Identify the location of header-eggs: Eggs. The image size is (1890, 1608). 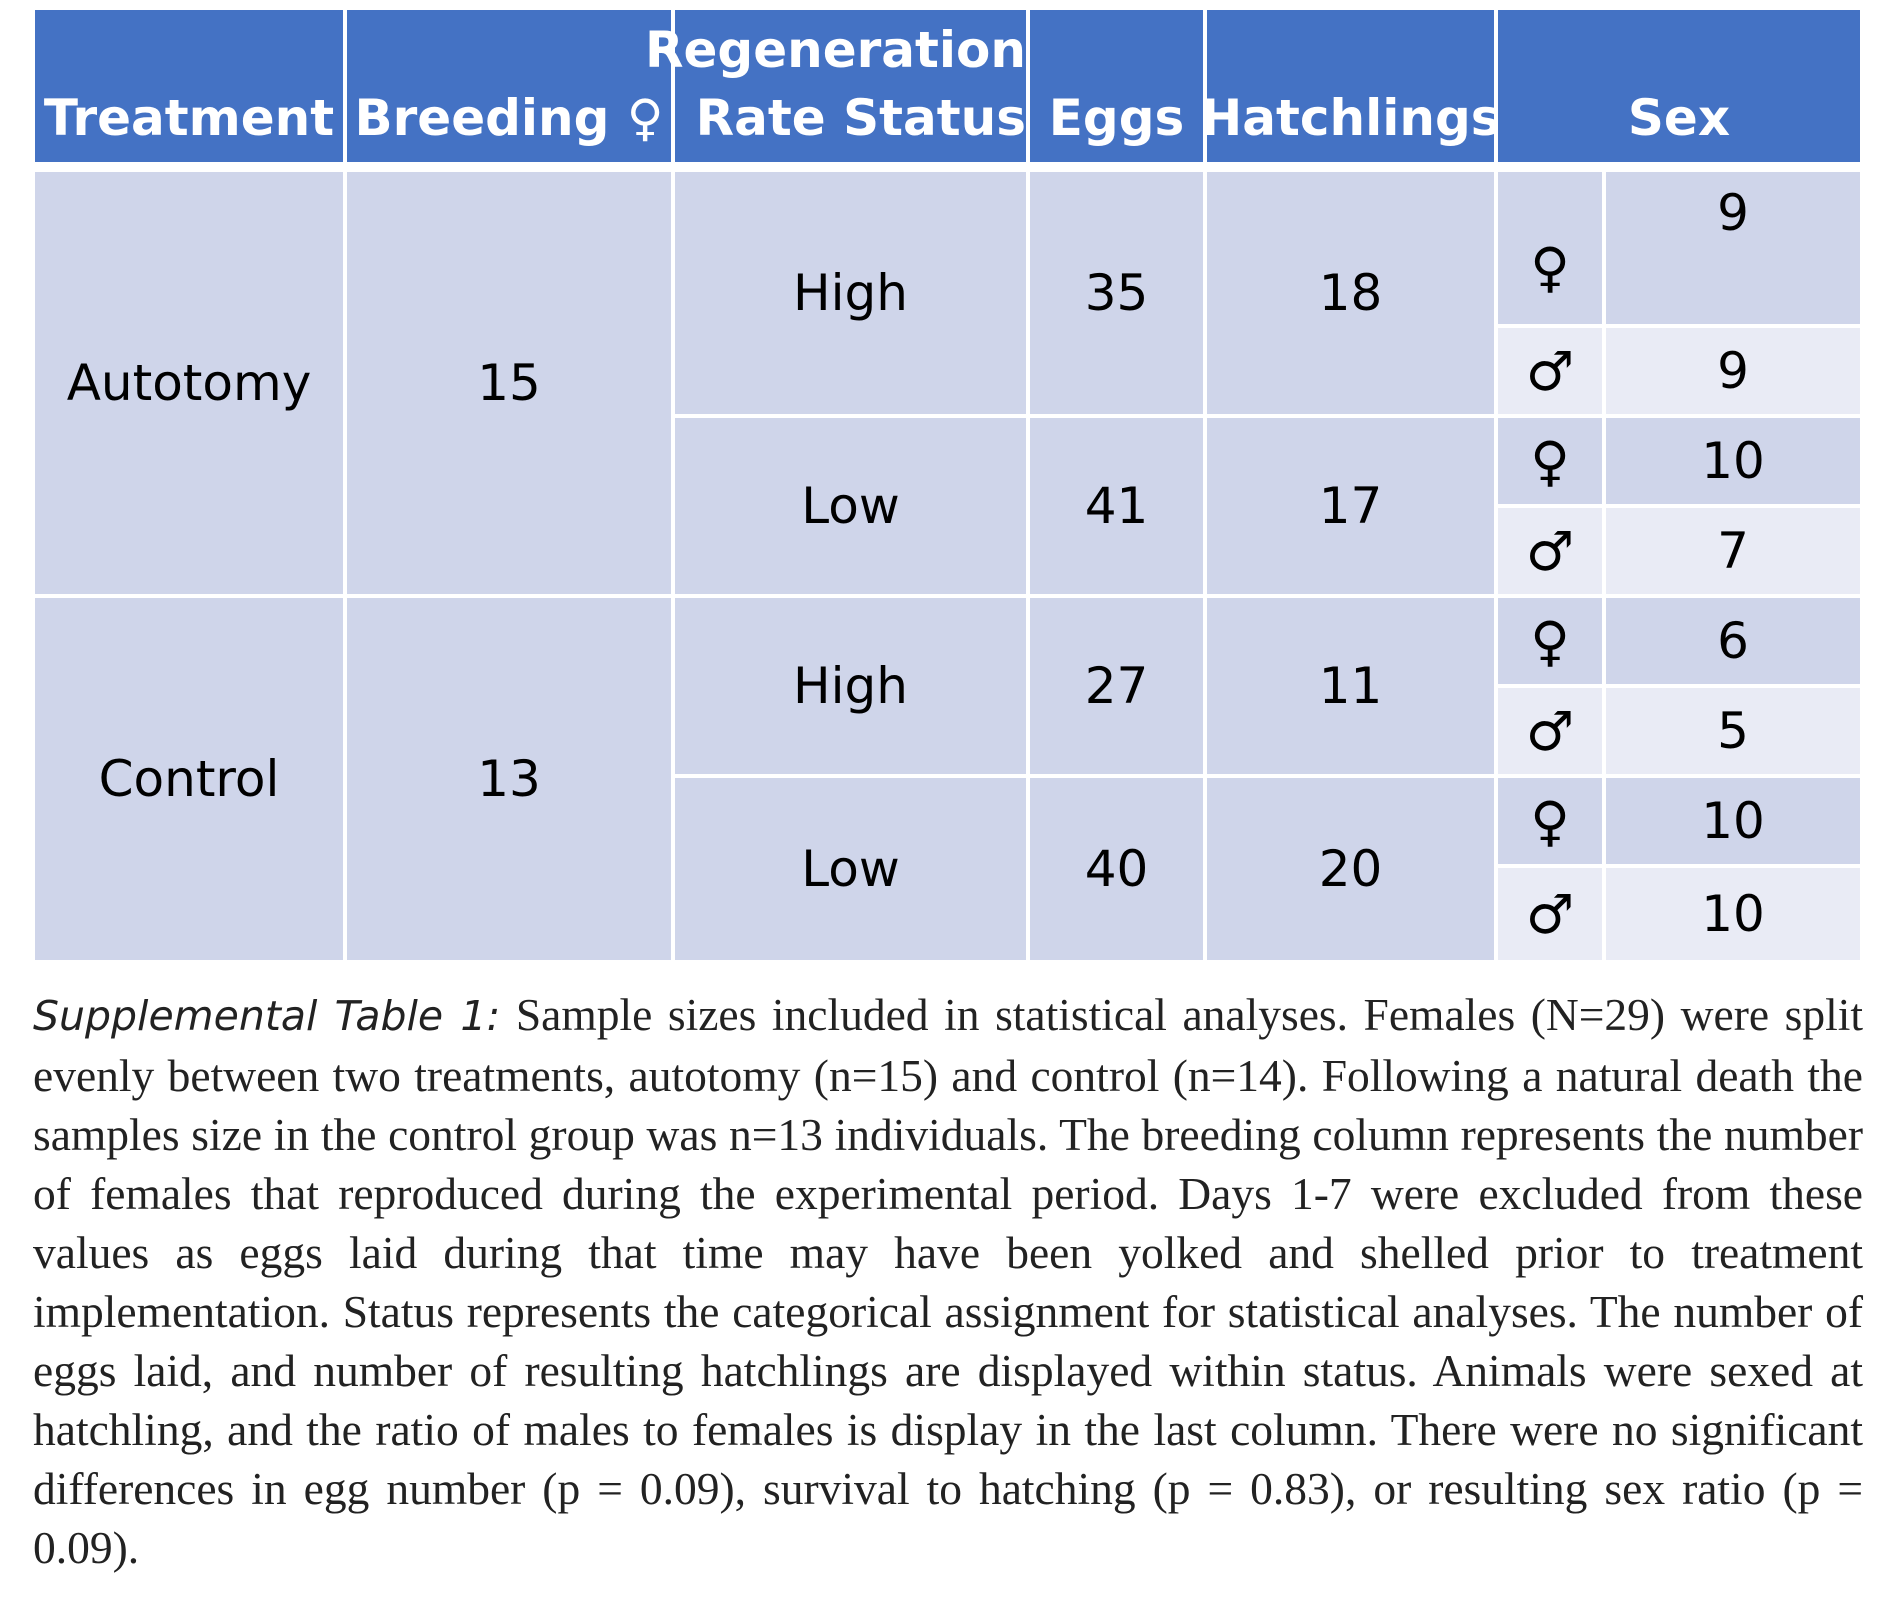
(1116, 86).